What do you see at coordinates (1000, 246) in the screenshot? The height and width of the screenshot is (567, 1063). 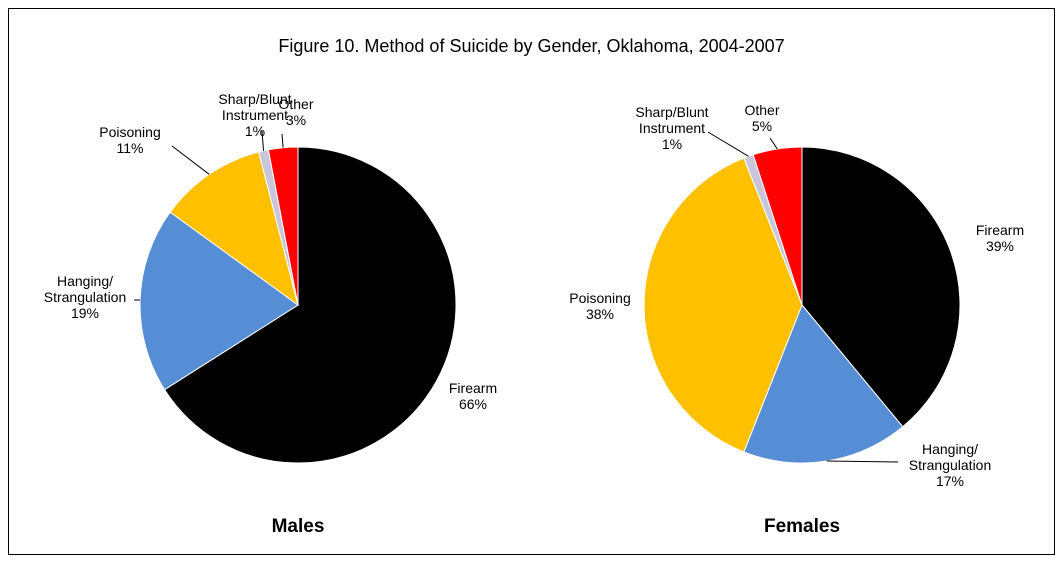 I see `value-label: 39%` at bounding box center [1000, 246].